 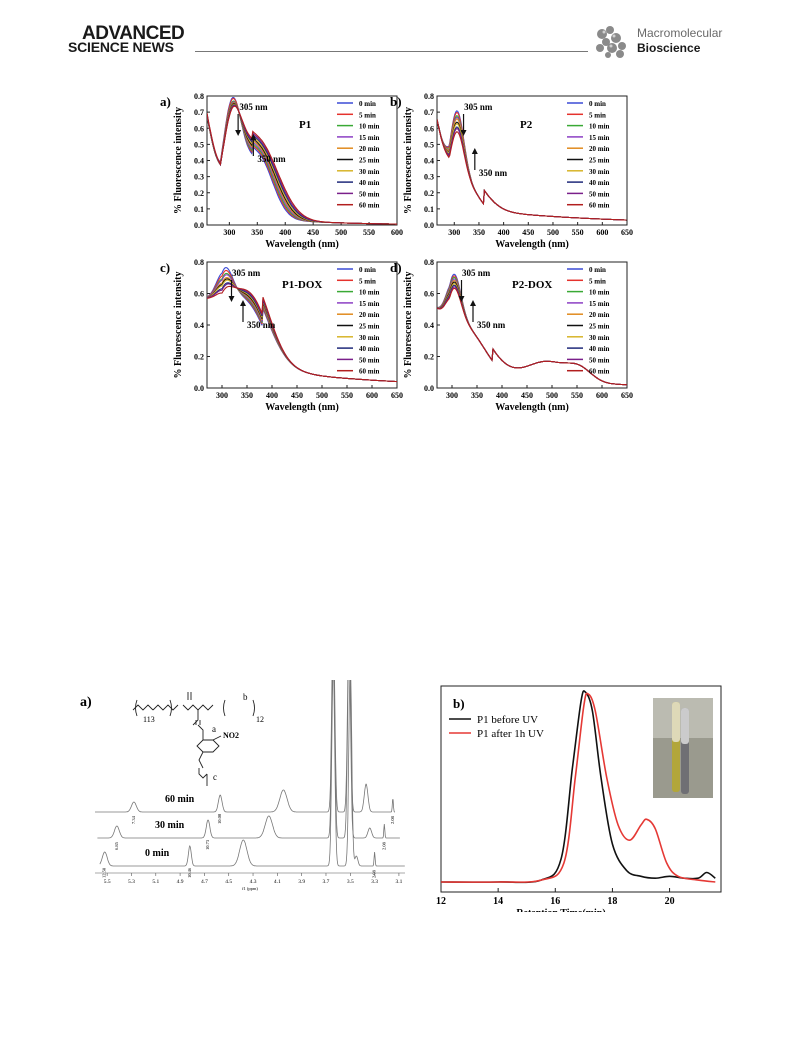 What do you see at coordinates (219, 818) in the screenshot?
I see `integral-value: 10.00` at bounding box center [219, 818].